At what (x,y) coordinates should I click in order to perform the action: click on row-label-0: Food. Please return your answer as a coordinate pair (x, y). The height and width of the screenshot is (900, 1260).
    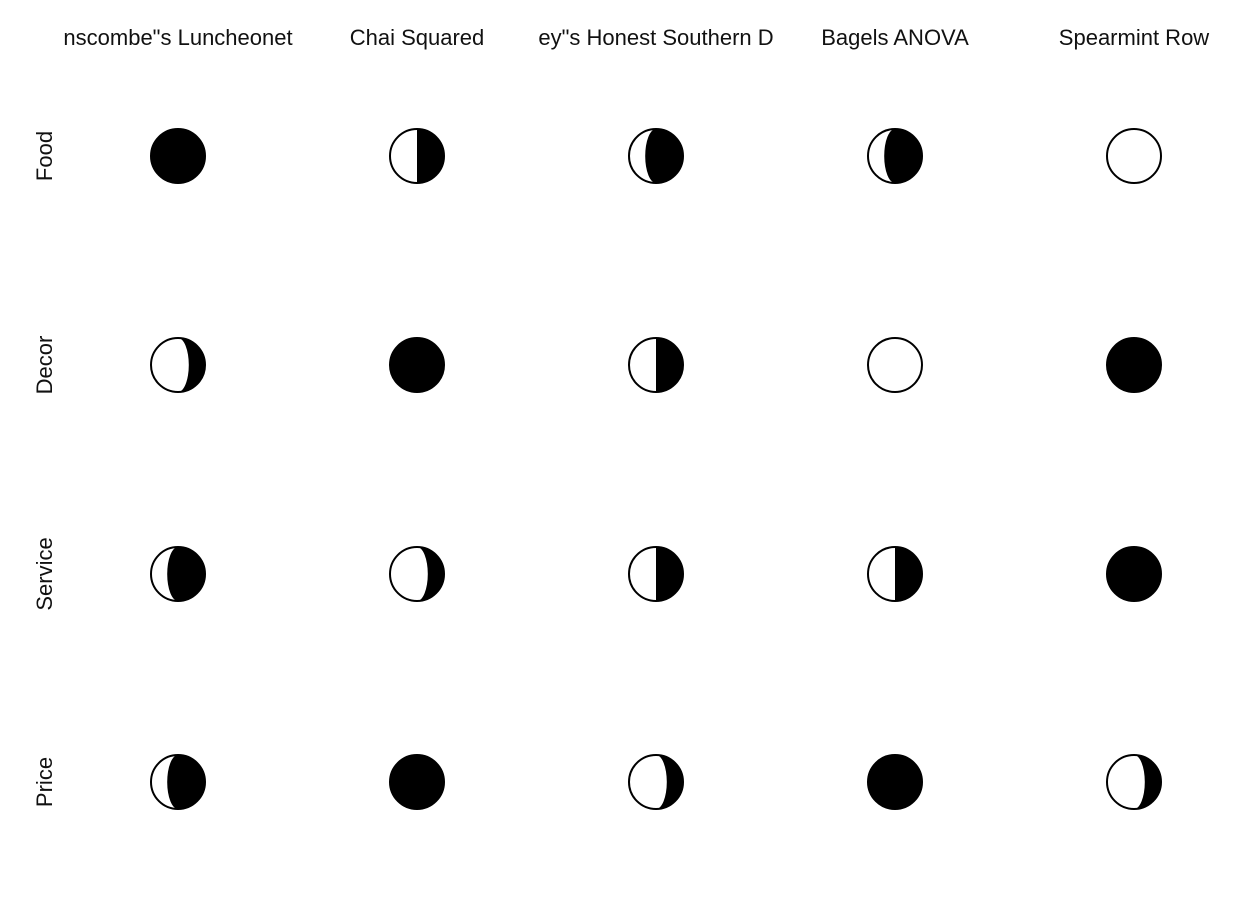
    Looking at the image, I should click on (44, 156).